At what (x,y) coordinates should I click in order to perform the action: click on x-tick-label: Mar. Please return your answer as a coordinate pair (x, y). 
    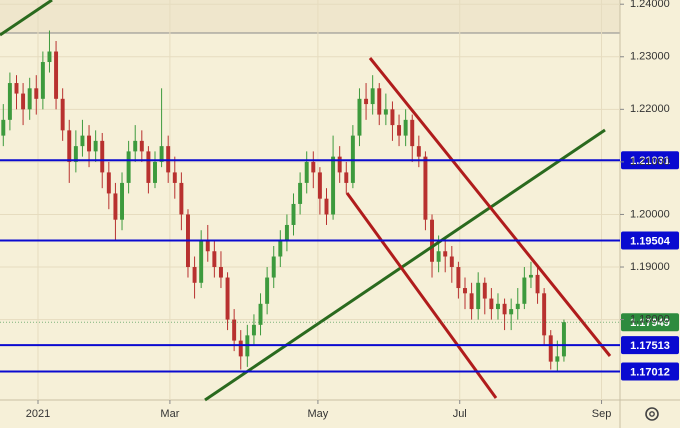
    Looking at the image, I should click on (169, 414).